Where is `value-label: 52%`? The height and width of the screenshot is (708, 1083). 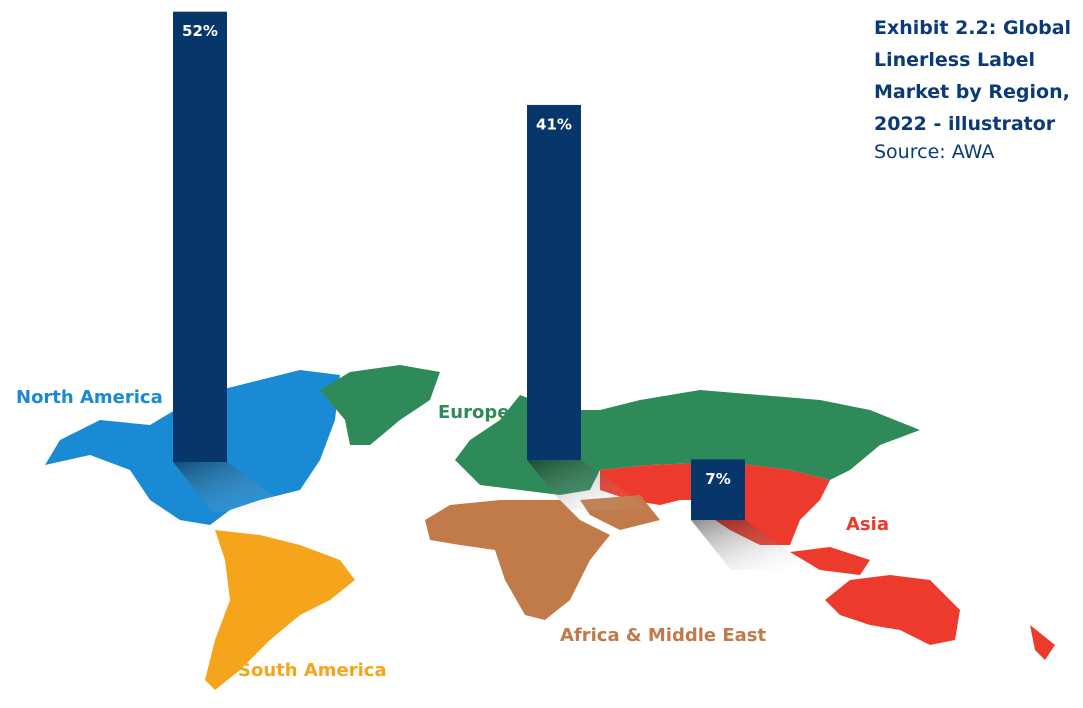 value-label: 52% is located at coordinates (200, 31).